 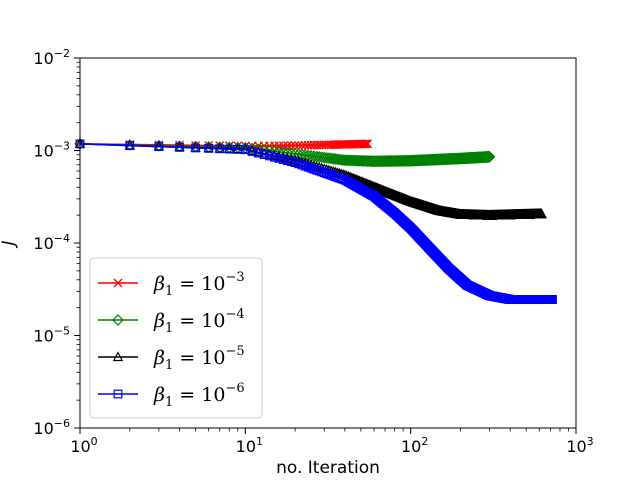 I want to click on x-tick-label-3: 10³, so click(x=579, y=445).